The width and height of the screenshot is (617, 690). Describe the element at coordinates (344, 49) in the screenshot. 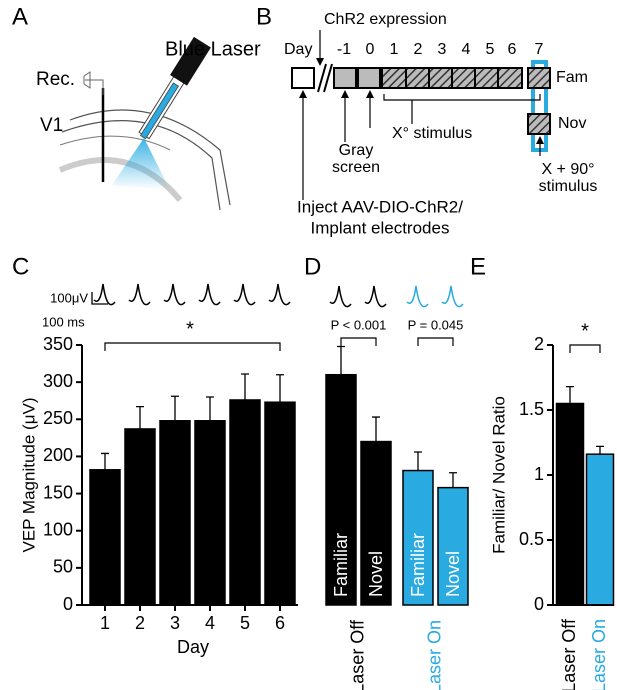

I see `day: -1` at that location.